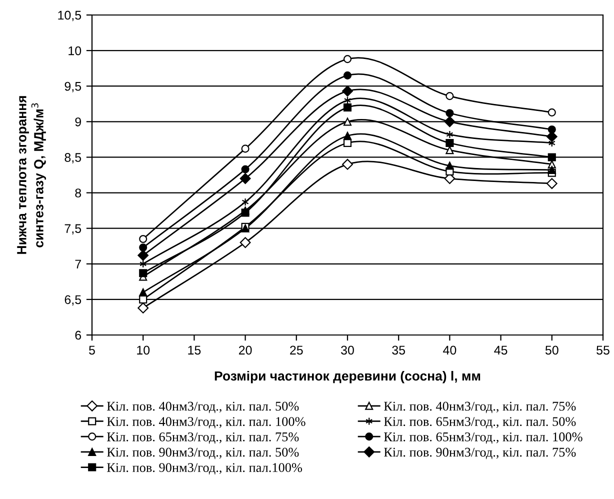 Image resolution: width=614 pixels, height=499 pixels. What do you see at coordinates (206, 422) in the screenshot?
I see `legend-label: Кіл. пов. 40нм3/год., кіл. пал. 100%` at bounding box center [206, 422].